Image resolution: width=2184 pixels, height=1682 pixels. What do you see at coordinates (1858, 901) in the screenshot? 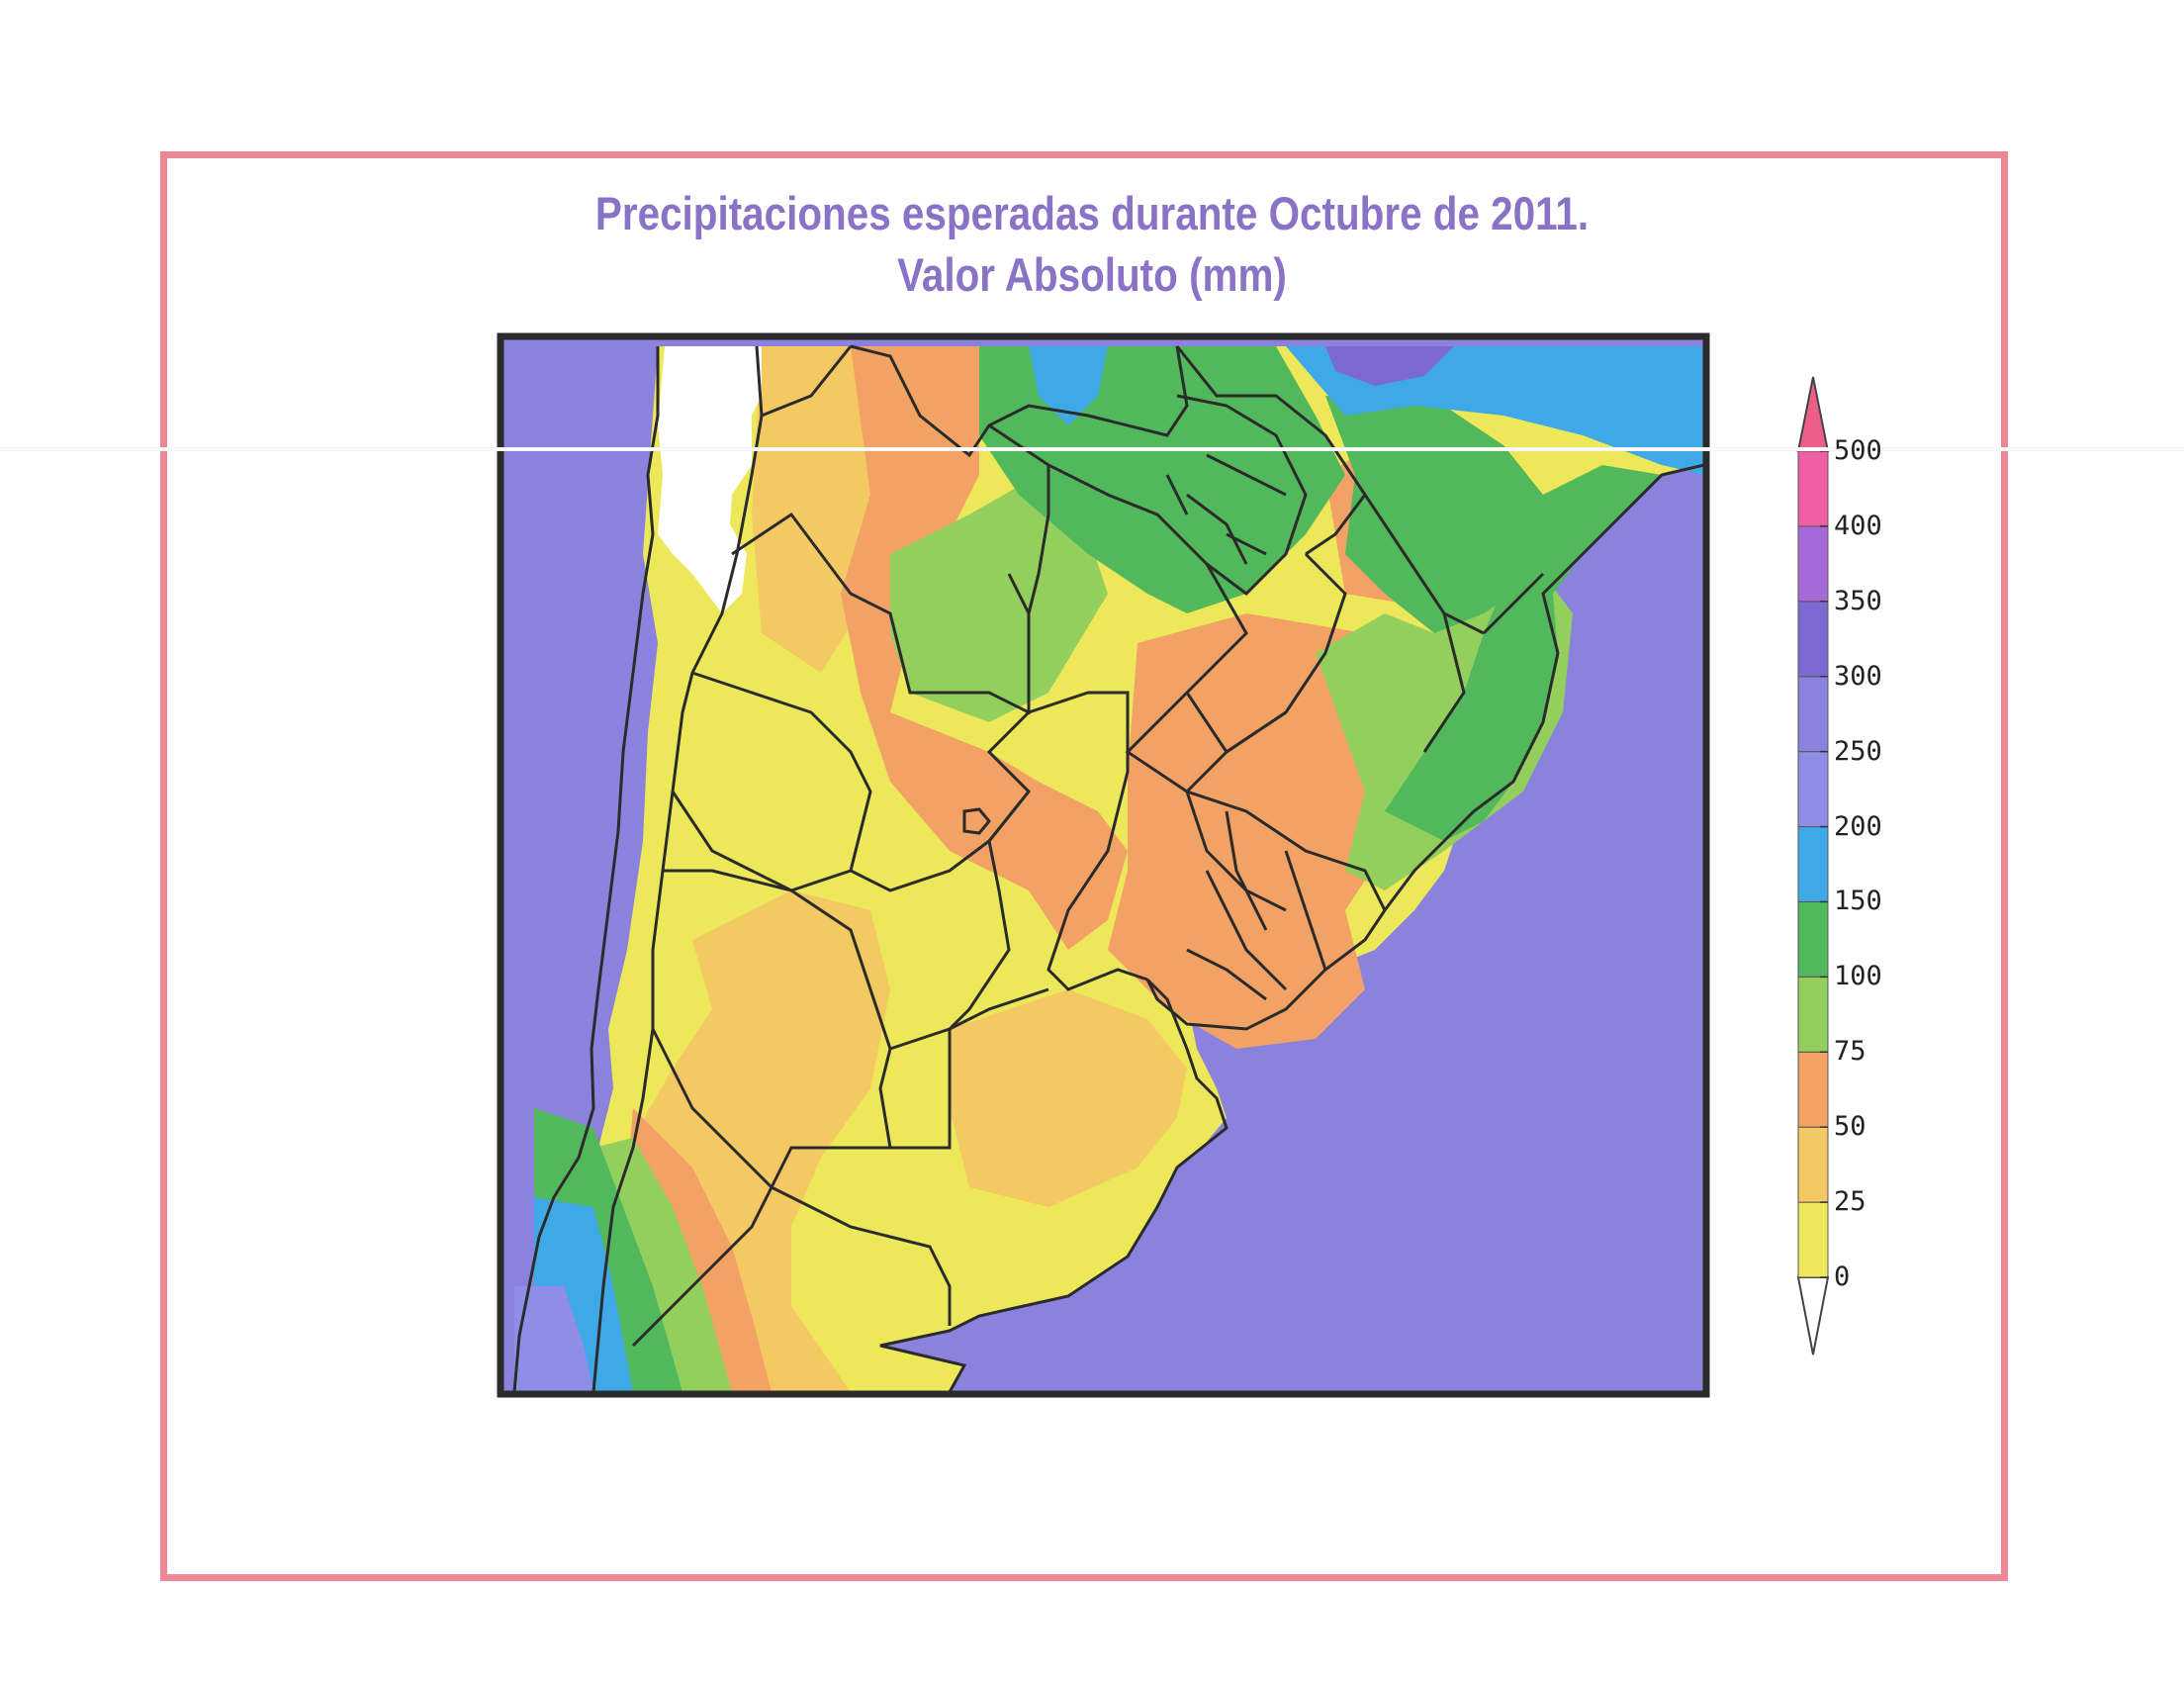
I see `legend-tick-label: 150` at bounding box center [1858, 901].